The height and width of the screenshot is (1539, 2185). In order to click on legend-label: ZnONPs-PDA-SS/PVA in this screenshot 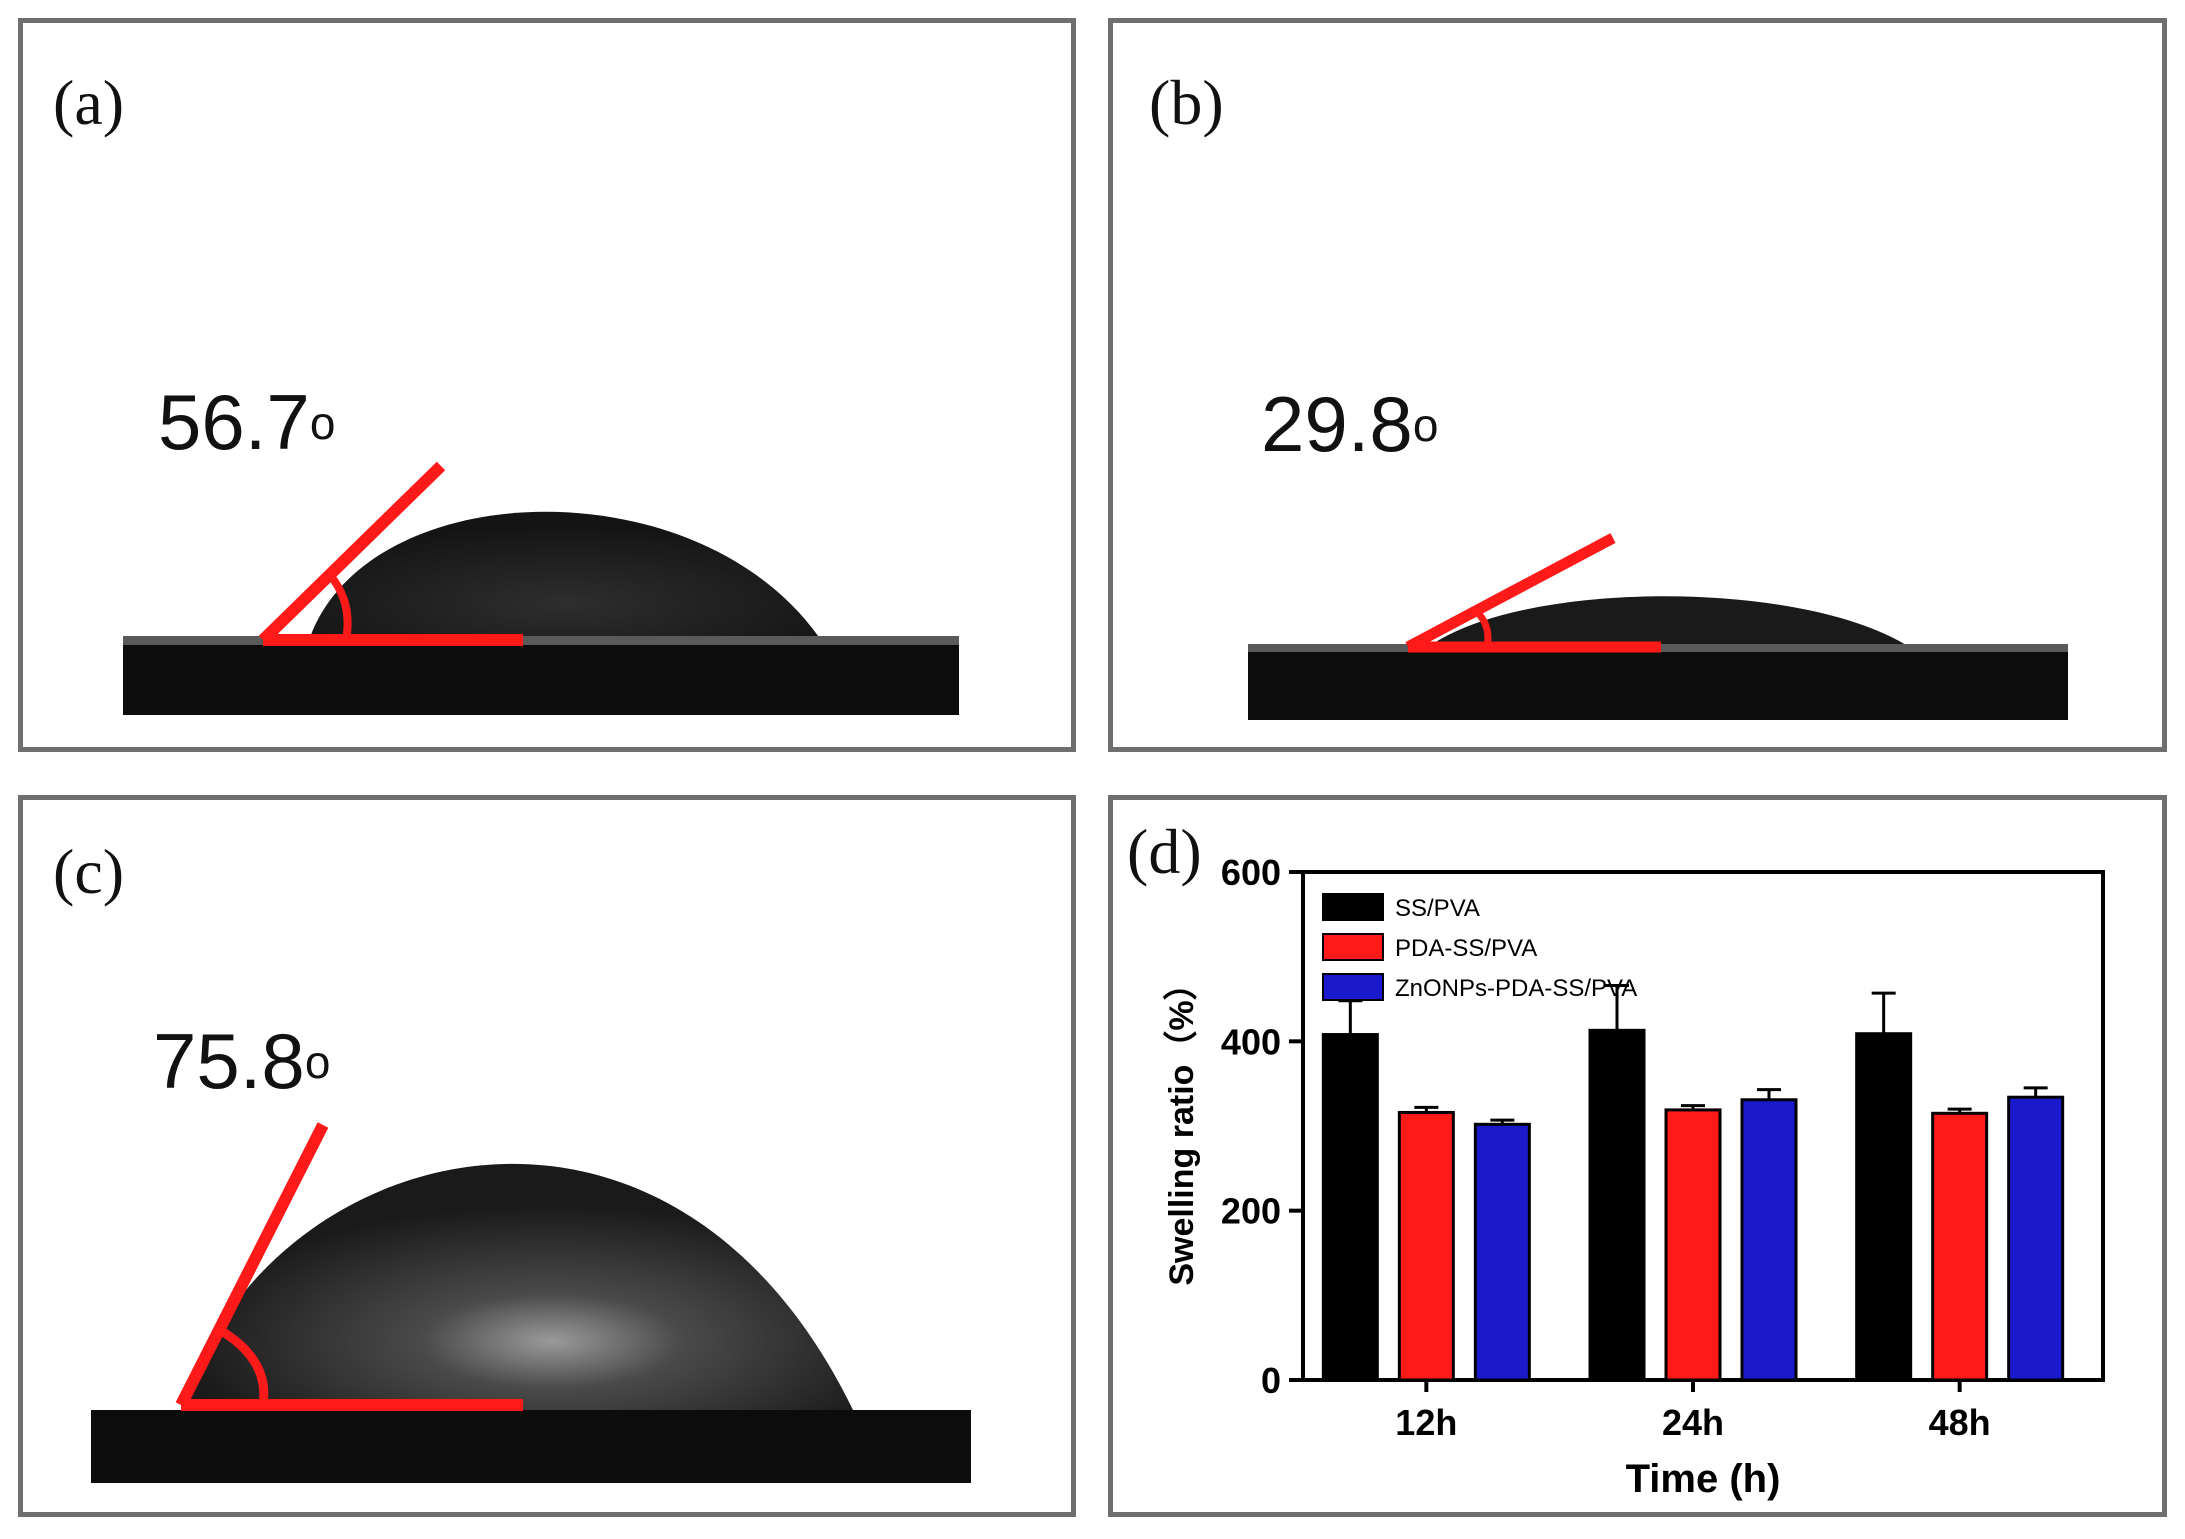, I will do `click(1516, 988)`.